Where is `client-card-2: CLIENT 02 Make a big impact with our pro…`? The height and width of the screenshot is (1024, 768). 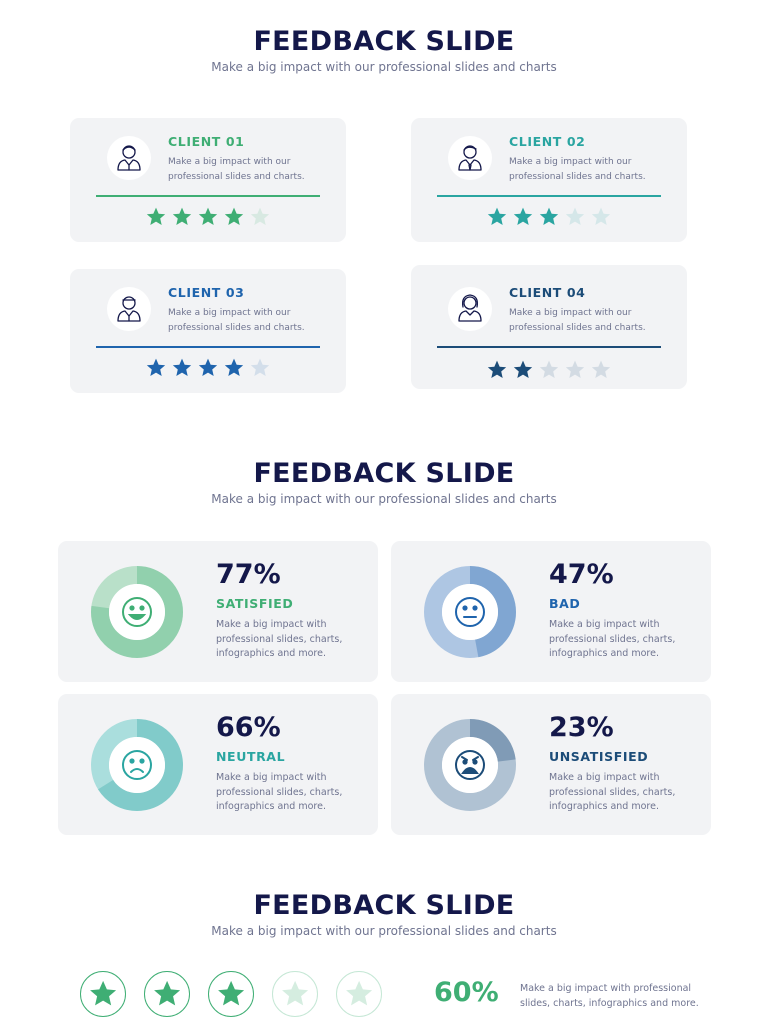
client-card-2: CLIENT 02 Make a big impact with our pro… is located at coordinates (549, 180).